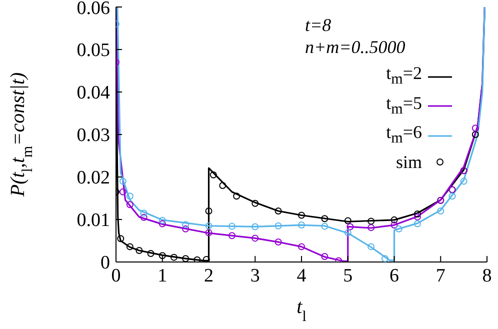  What do you see at coordinates (355, 47) in the screenshot?
I see `annotation: n+m=0..5000` at bounding box center [355, 47].